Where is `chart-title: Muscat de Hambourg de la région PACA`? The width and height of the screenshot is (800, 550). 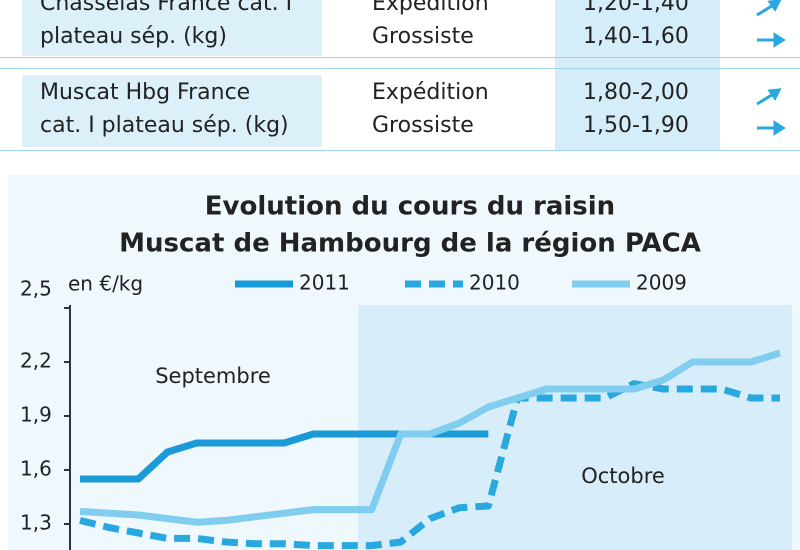 chart-title: Muscat de Hambourg de la région PACA is located at coordinates (410, 244).